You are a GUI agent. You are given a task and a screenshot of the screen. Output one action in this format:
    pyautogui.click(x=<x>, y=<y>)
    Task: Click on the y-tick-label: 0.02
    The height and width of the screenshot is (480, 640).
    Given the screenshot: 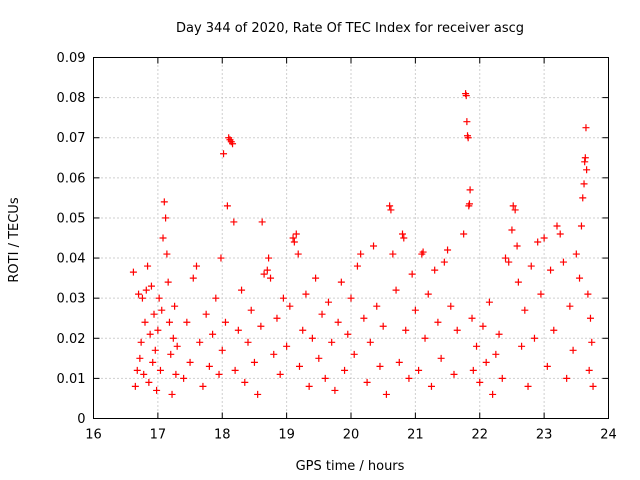 What is the action you would take?
    pyautogui.click(x=71, y=339)
    